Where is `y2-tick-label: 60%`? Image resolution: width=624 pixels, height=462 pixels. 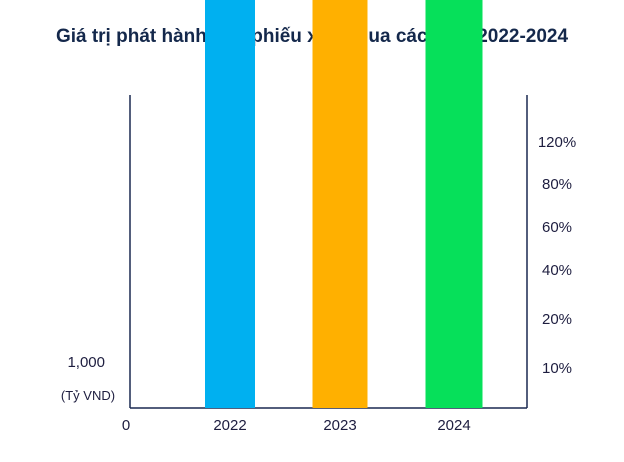
y2-tick-label: 60% is located at coordinates (557, 227).